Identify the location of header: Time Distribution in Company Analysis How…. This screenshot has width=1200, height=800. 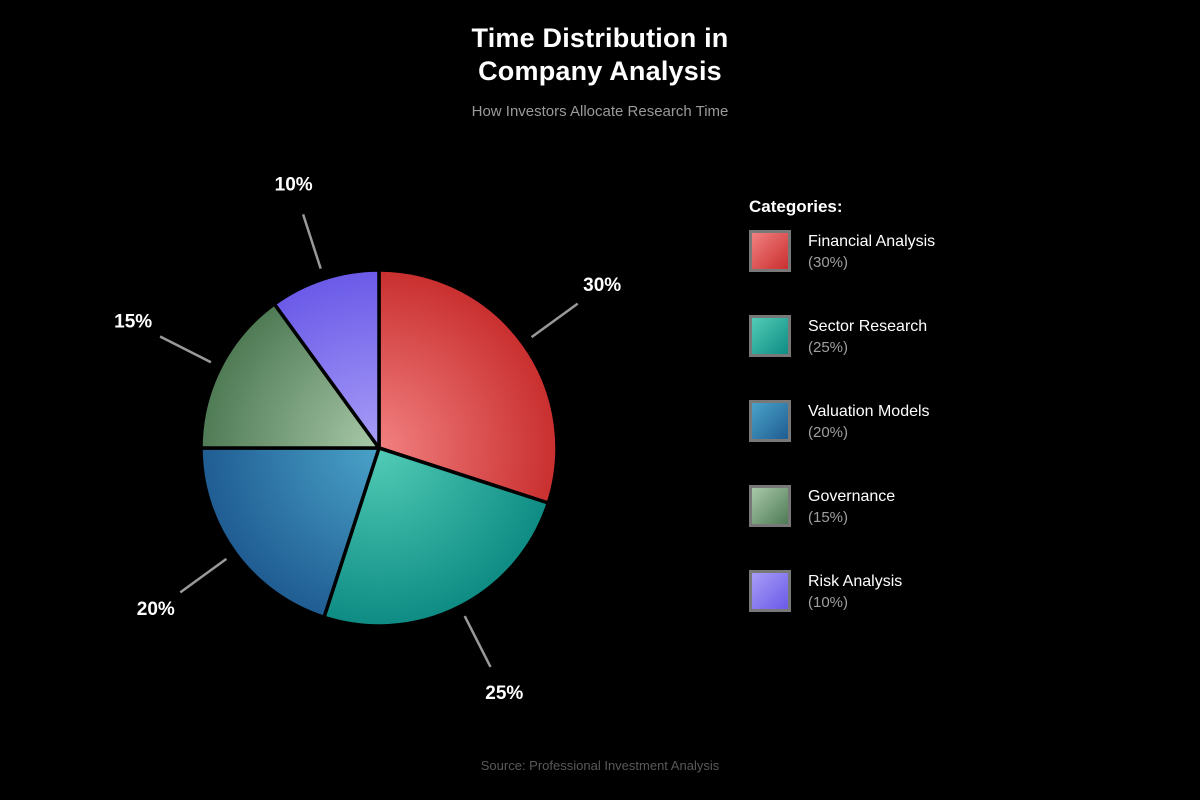
(600, 71).